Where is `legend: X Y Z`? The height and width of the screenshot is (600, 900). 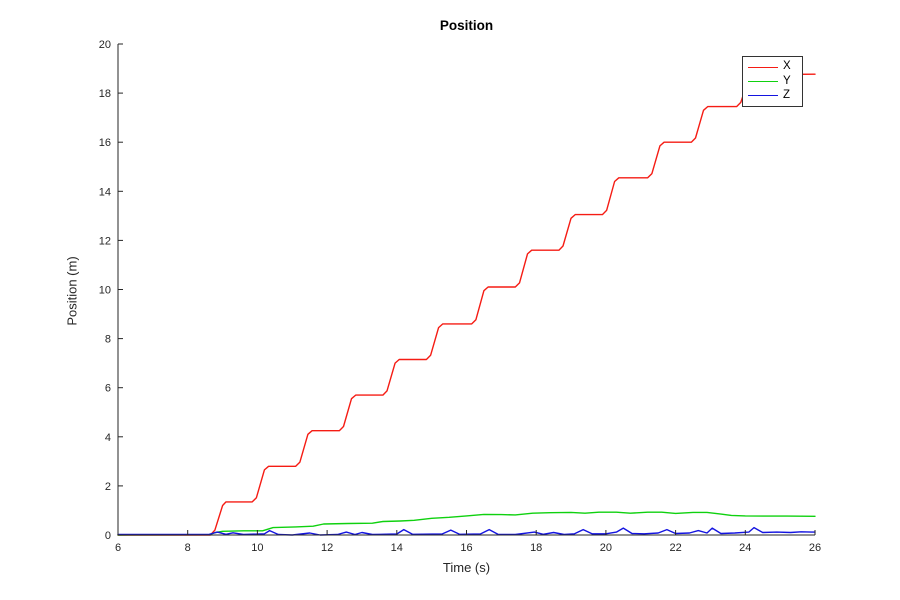
legend: X Y Z is located at coordinates (772, 81).